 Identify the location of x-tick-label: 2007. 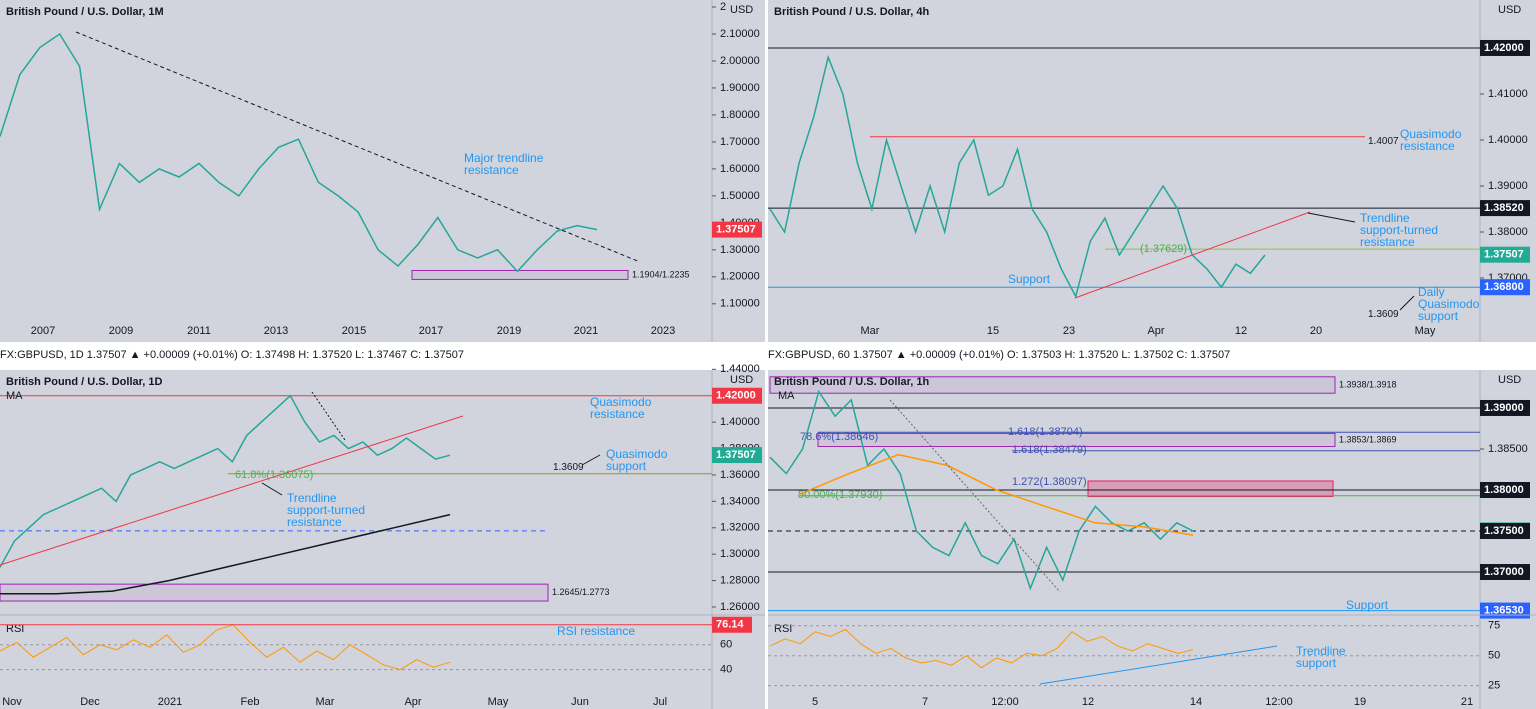
(43, 331).